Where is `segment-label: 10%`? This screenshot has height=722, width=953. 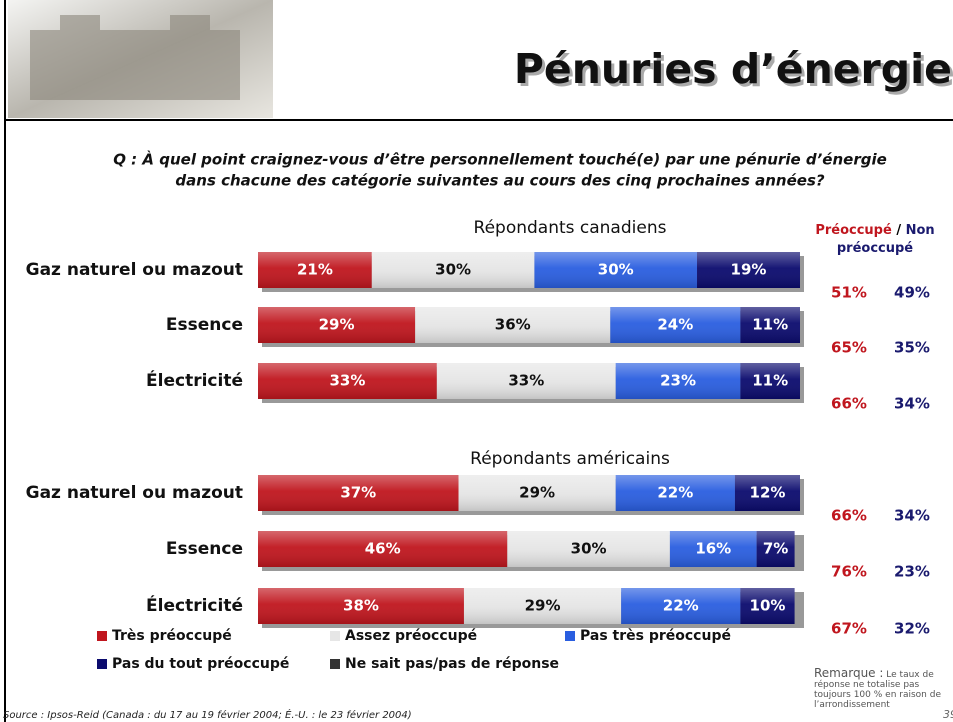 segment-label: 10% is located at coordinates (768, 606).